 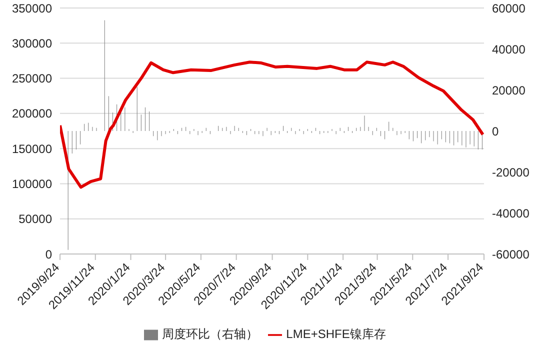 What do you see at coordinates (336, 334) in the screenshot?
I see `legend-label: LME+SHFE镍库存` at bounding box center [336, 334].